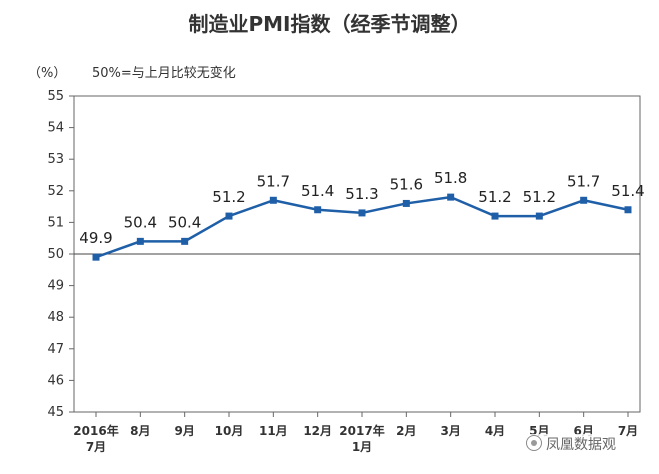  I want to click on x-tick-label: 8月, so click(140, 431).